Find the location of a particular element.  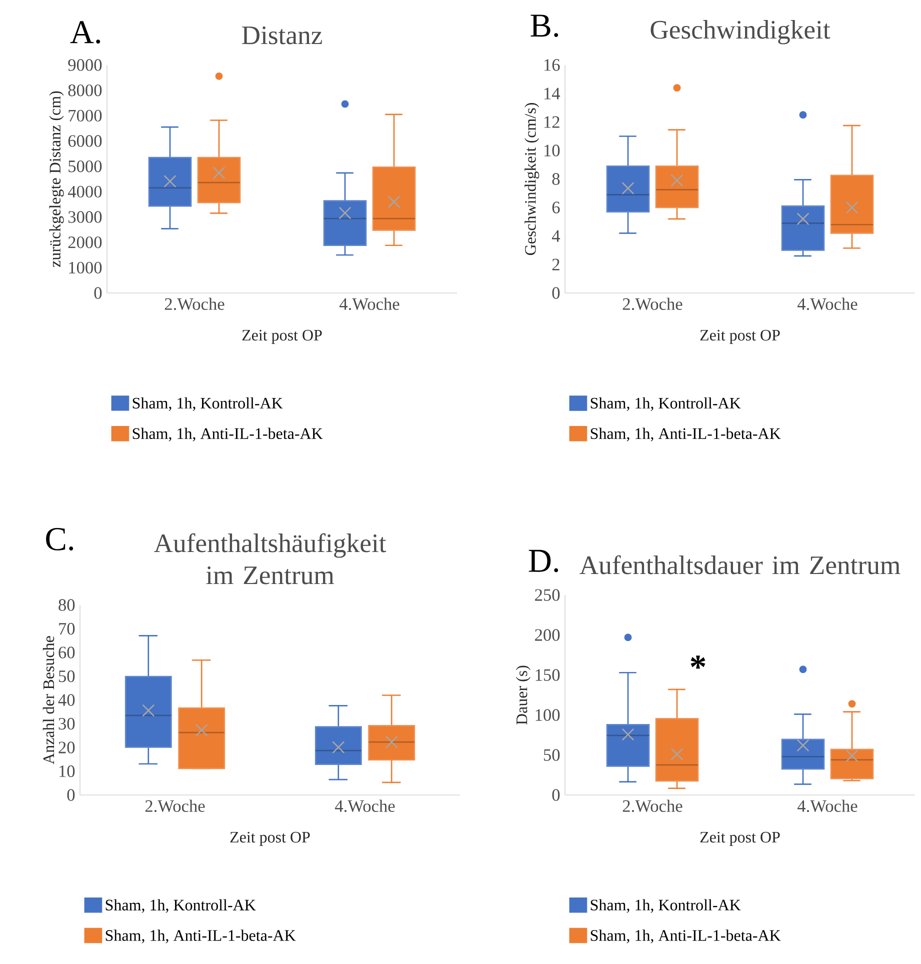

y-tick-label: 7000 is located at coordinates (85, 116).